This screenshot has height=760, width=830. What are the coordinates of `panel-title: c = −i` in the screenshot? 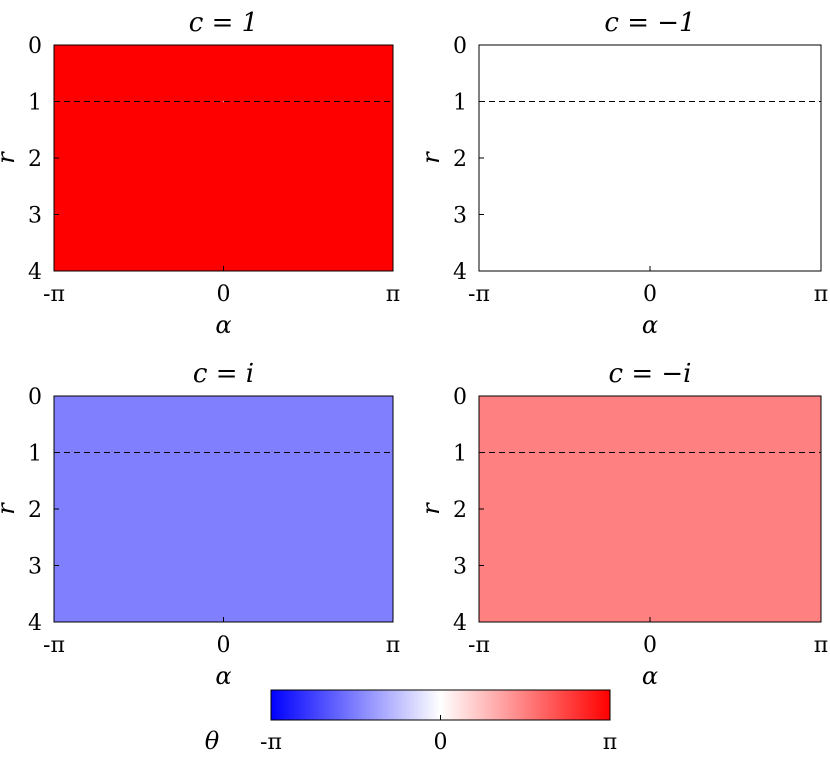 It's located at (650, 374).